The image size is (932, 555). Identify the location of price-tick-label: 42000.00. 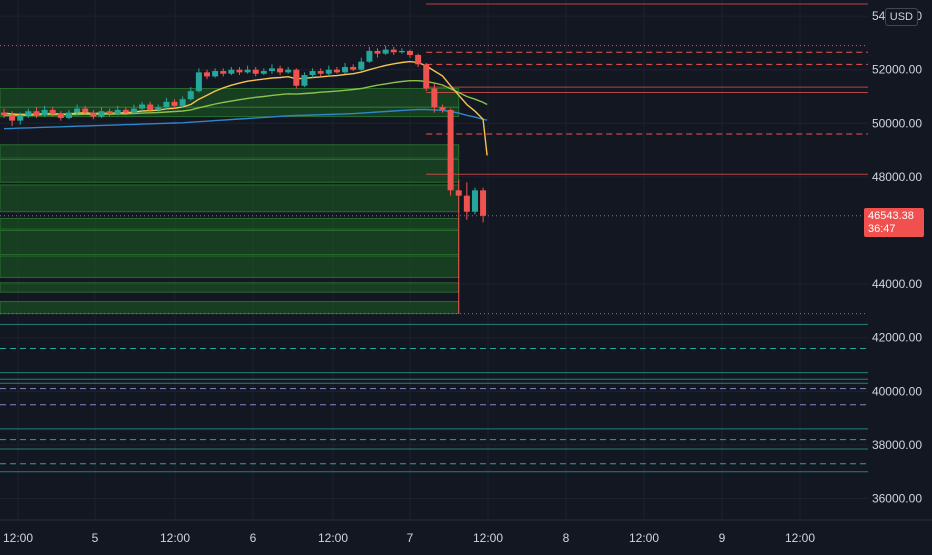
(897, 338).